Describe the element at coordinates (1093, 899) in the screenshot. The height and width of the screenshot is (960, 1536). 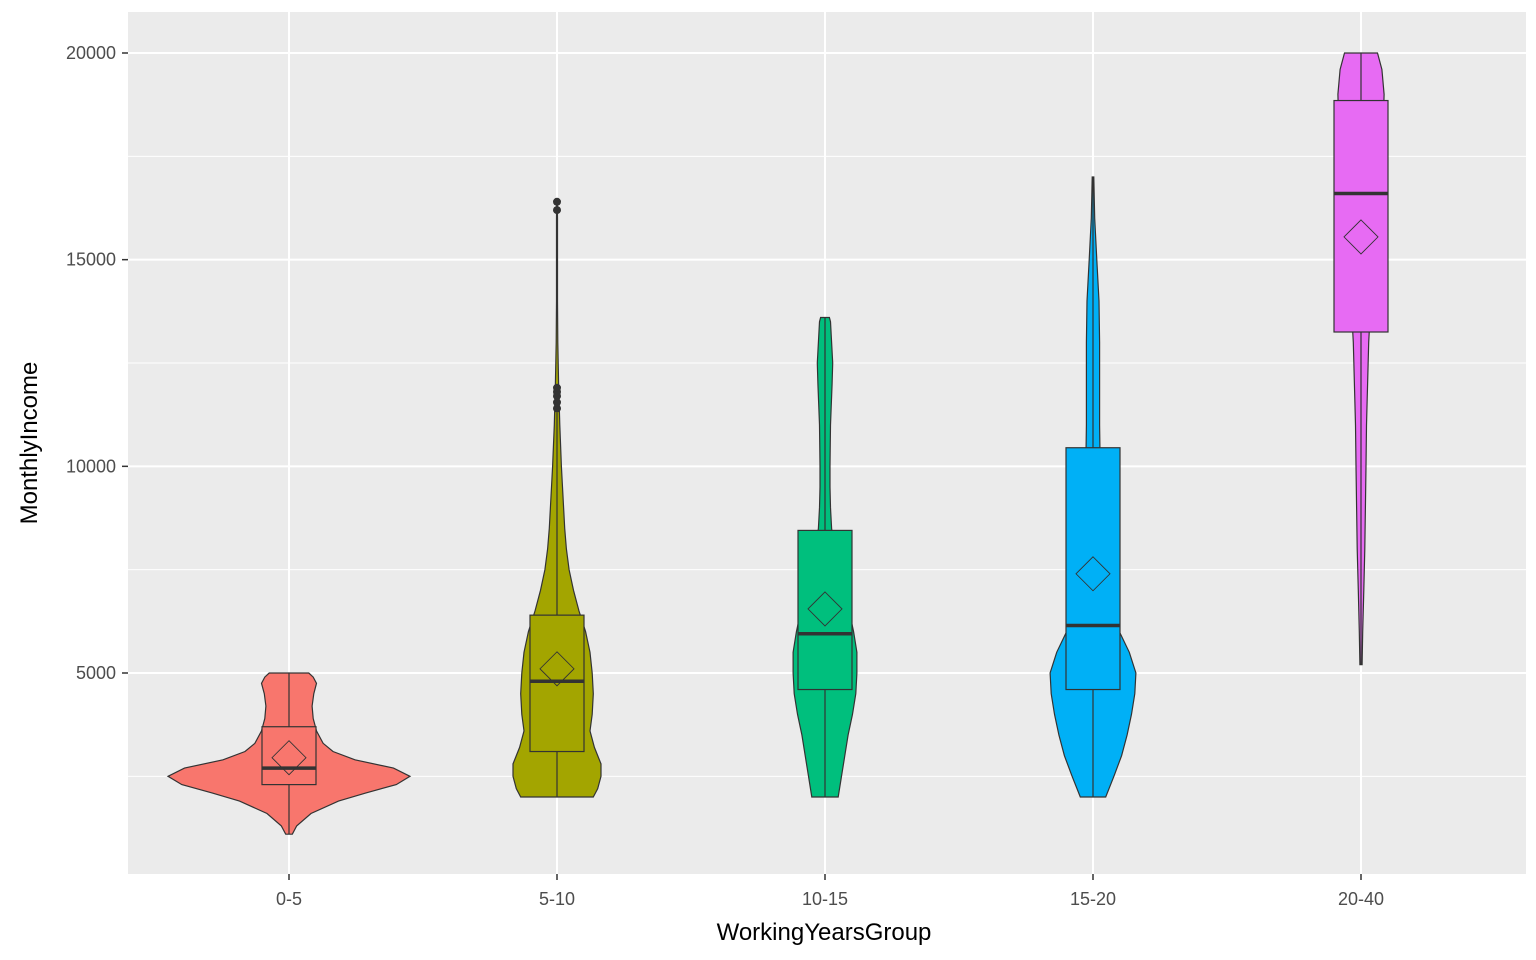
I see `x-tick-label: 15-20` at that location.